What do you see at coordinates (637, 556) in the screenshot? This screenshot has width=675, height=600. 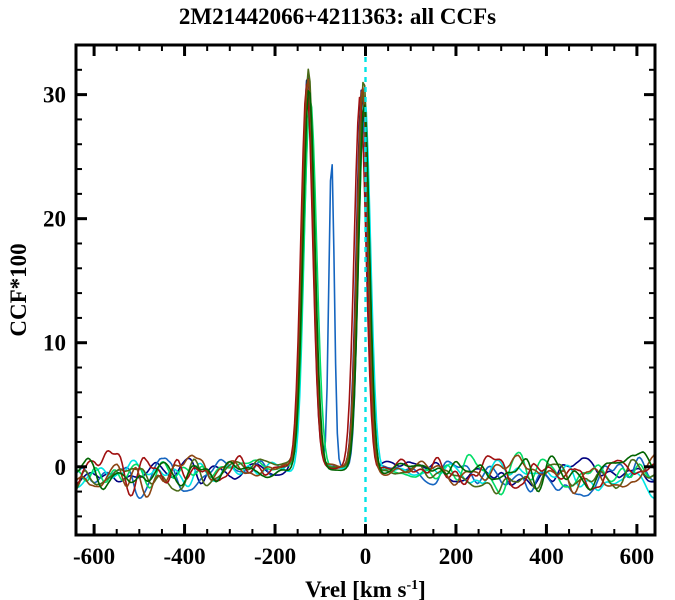 I see `x-tick-label: 600` at bounding box center [637, 556].